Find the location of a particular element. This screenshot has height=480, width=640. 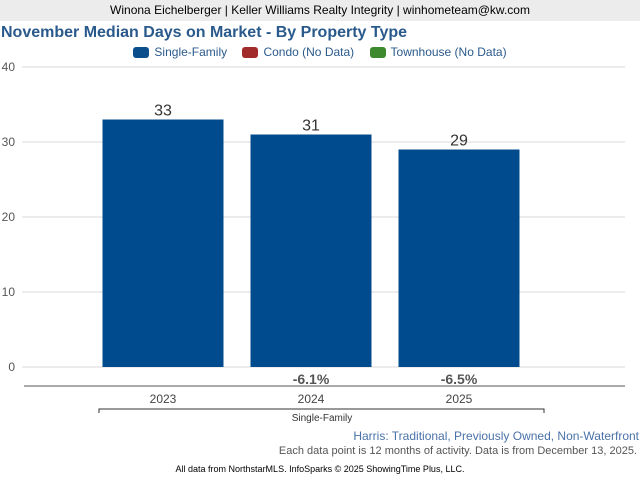

y-tick-label: 20 is located at coordinates (9, 217).